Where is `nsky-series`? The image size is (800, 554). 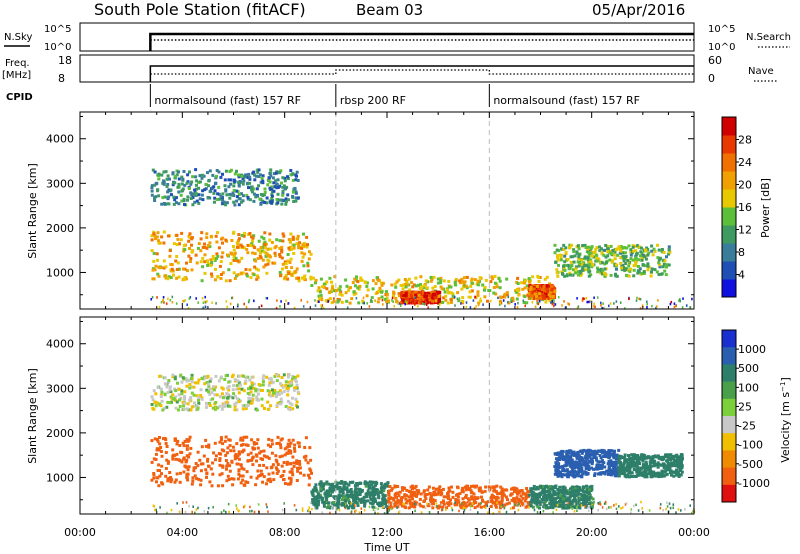
nsky-series is located at coordinates (421, 41).